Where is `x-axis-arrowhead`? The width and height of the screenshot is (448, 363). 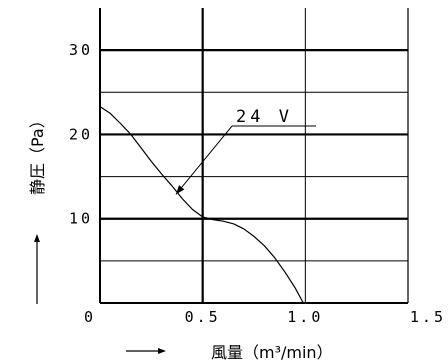 x-axis-arrowhead is located at coordinates (162, 351).